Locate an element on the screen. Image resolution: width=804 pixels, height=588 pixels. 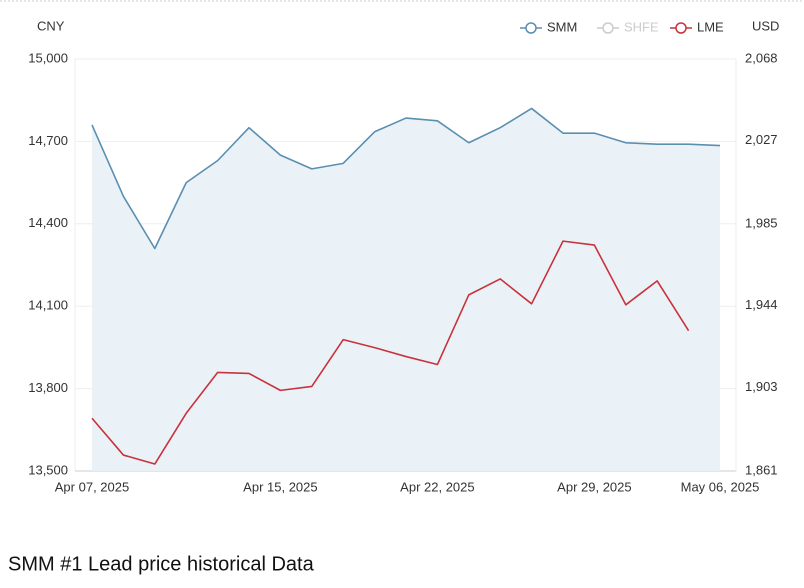
legend-label: LME is located at coordinates (710, 26).